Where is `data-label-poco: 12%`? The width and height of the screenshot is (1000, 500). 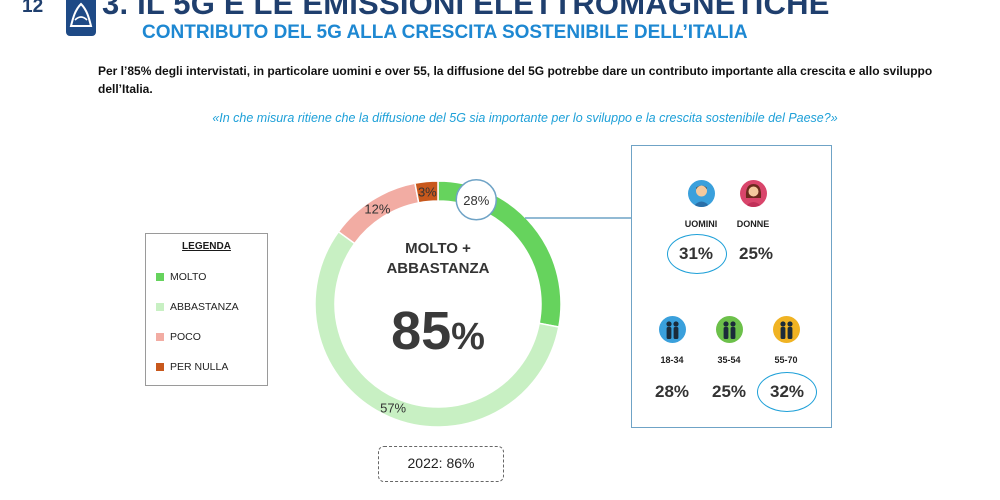 data-label-poco: 12% is located at coordinates (377, 209).